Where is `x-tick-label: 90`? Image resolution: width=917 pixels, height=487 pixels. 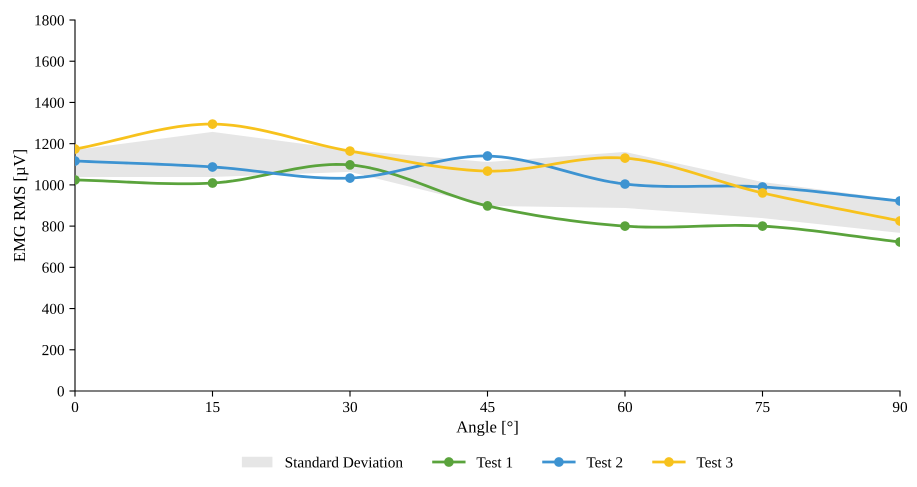 x-tick-label: 90 is located at coordinates (900, 407).